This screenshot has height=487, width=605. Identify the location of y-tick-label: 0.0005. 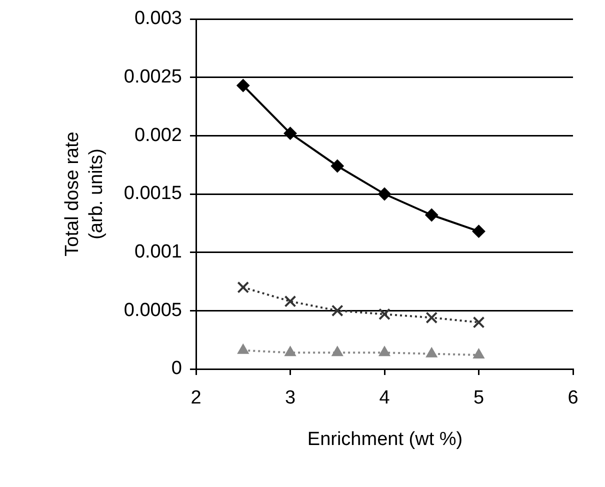
(153, 310).